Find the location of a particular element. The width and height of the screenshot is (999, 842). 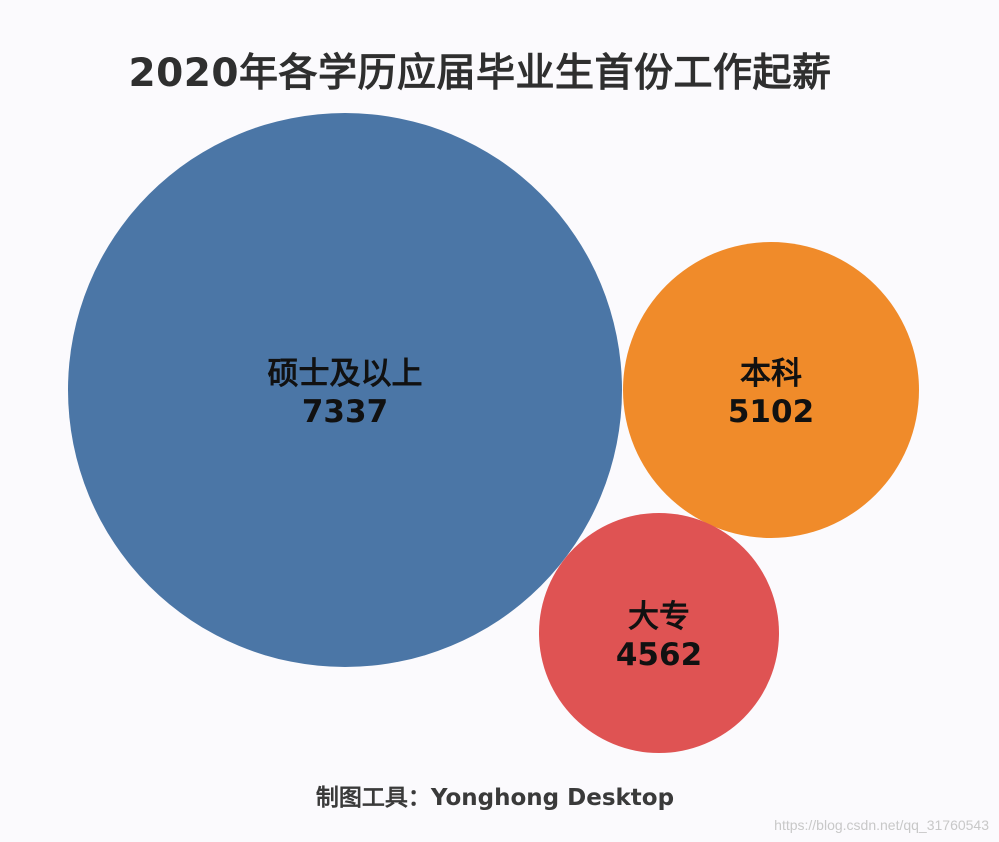

bubble-mark-bachelor is located at coordinates (771, 390).